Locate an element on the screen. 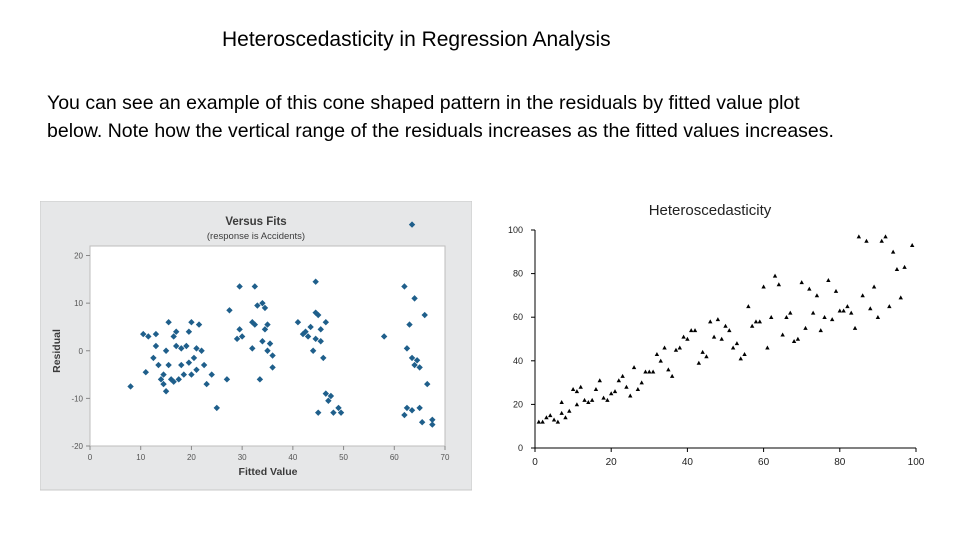 This screenshot has height=540, width=960. x-tick-label: 80 is located at coordinates (840, 462).